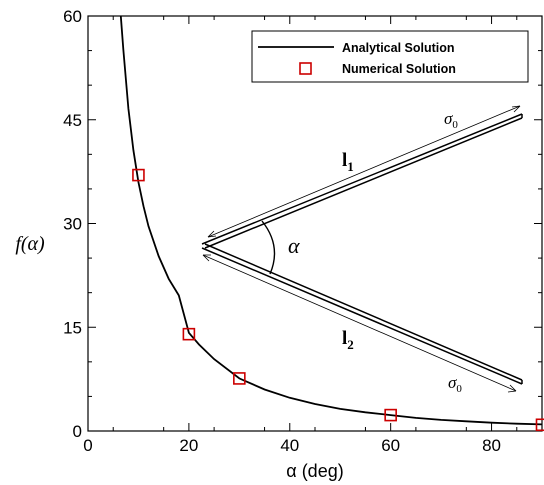 The image size is (544, 485). I want to click on x-axis-label: α (deg), so click(314, 471).